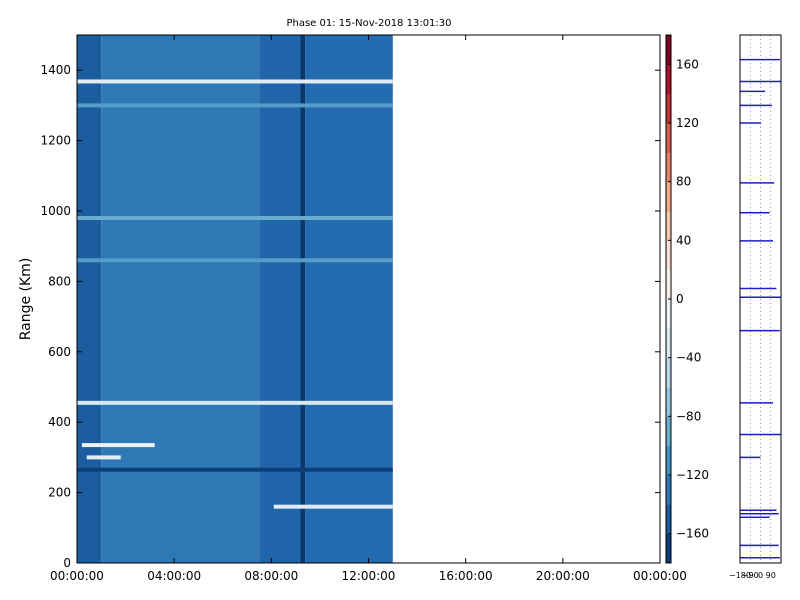 The image size is (800, 600). I want to click on profile-x-axis: −180−90 0 90, so click(752, 575).